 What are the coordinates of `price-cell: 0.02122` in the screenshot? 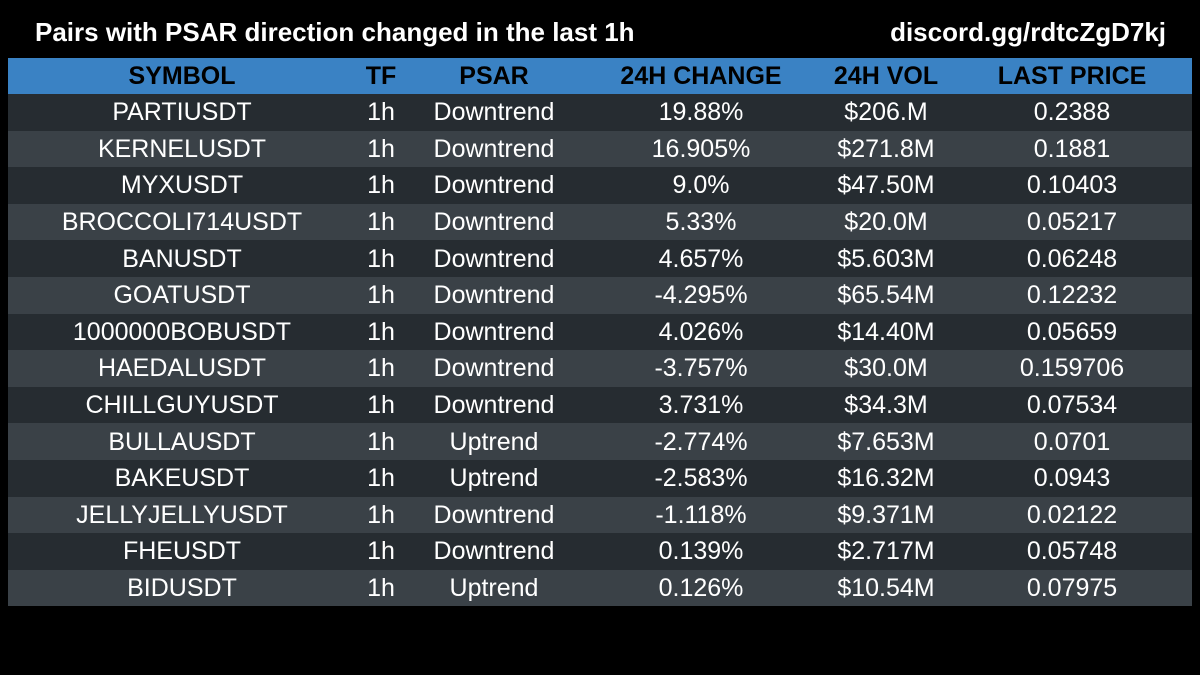 It's located at (1072, 514).